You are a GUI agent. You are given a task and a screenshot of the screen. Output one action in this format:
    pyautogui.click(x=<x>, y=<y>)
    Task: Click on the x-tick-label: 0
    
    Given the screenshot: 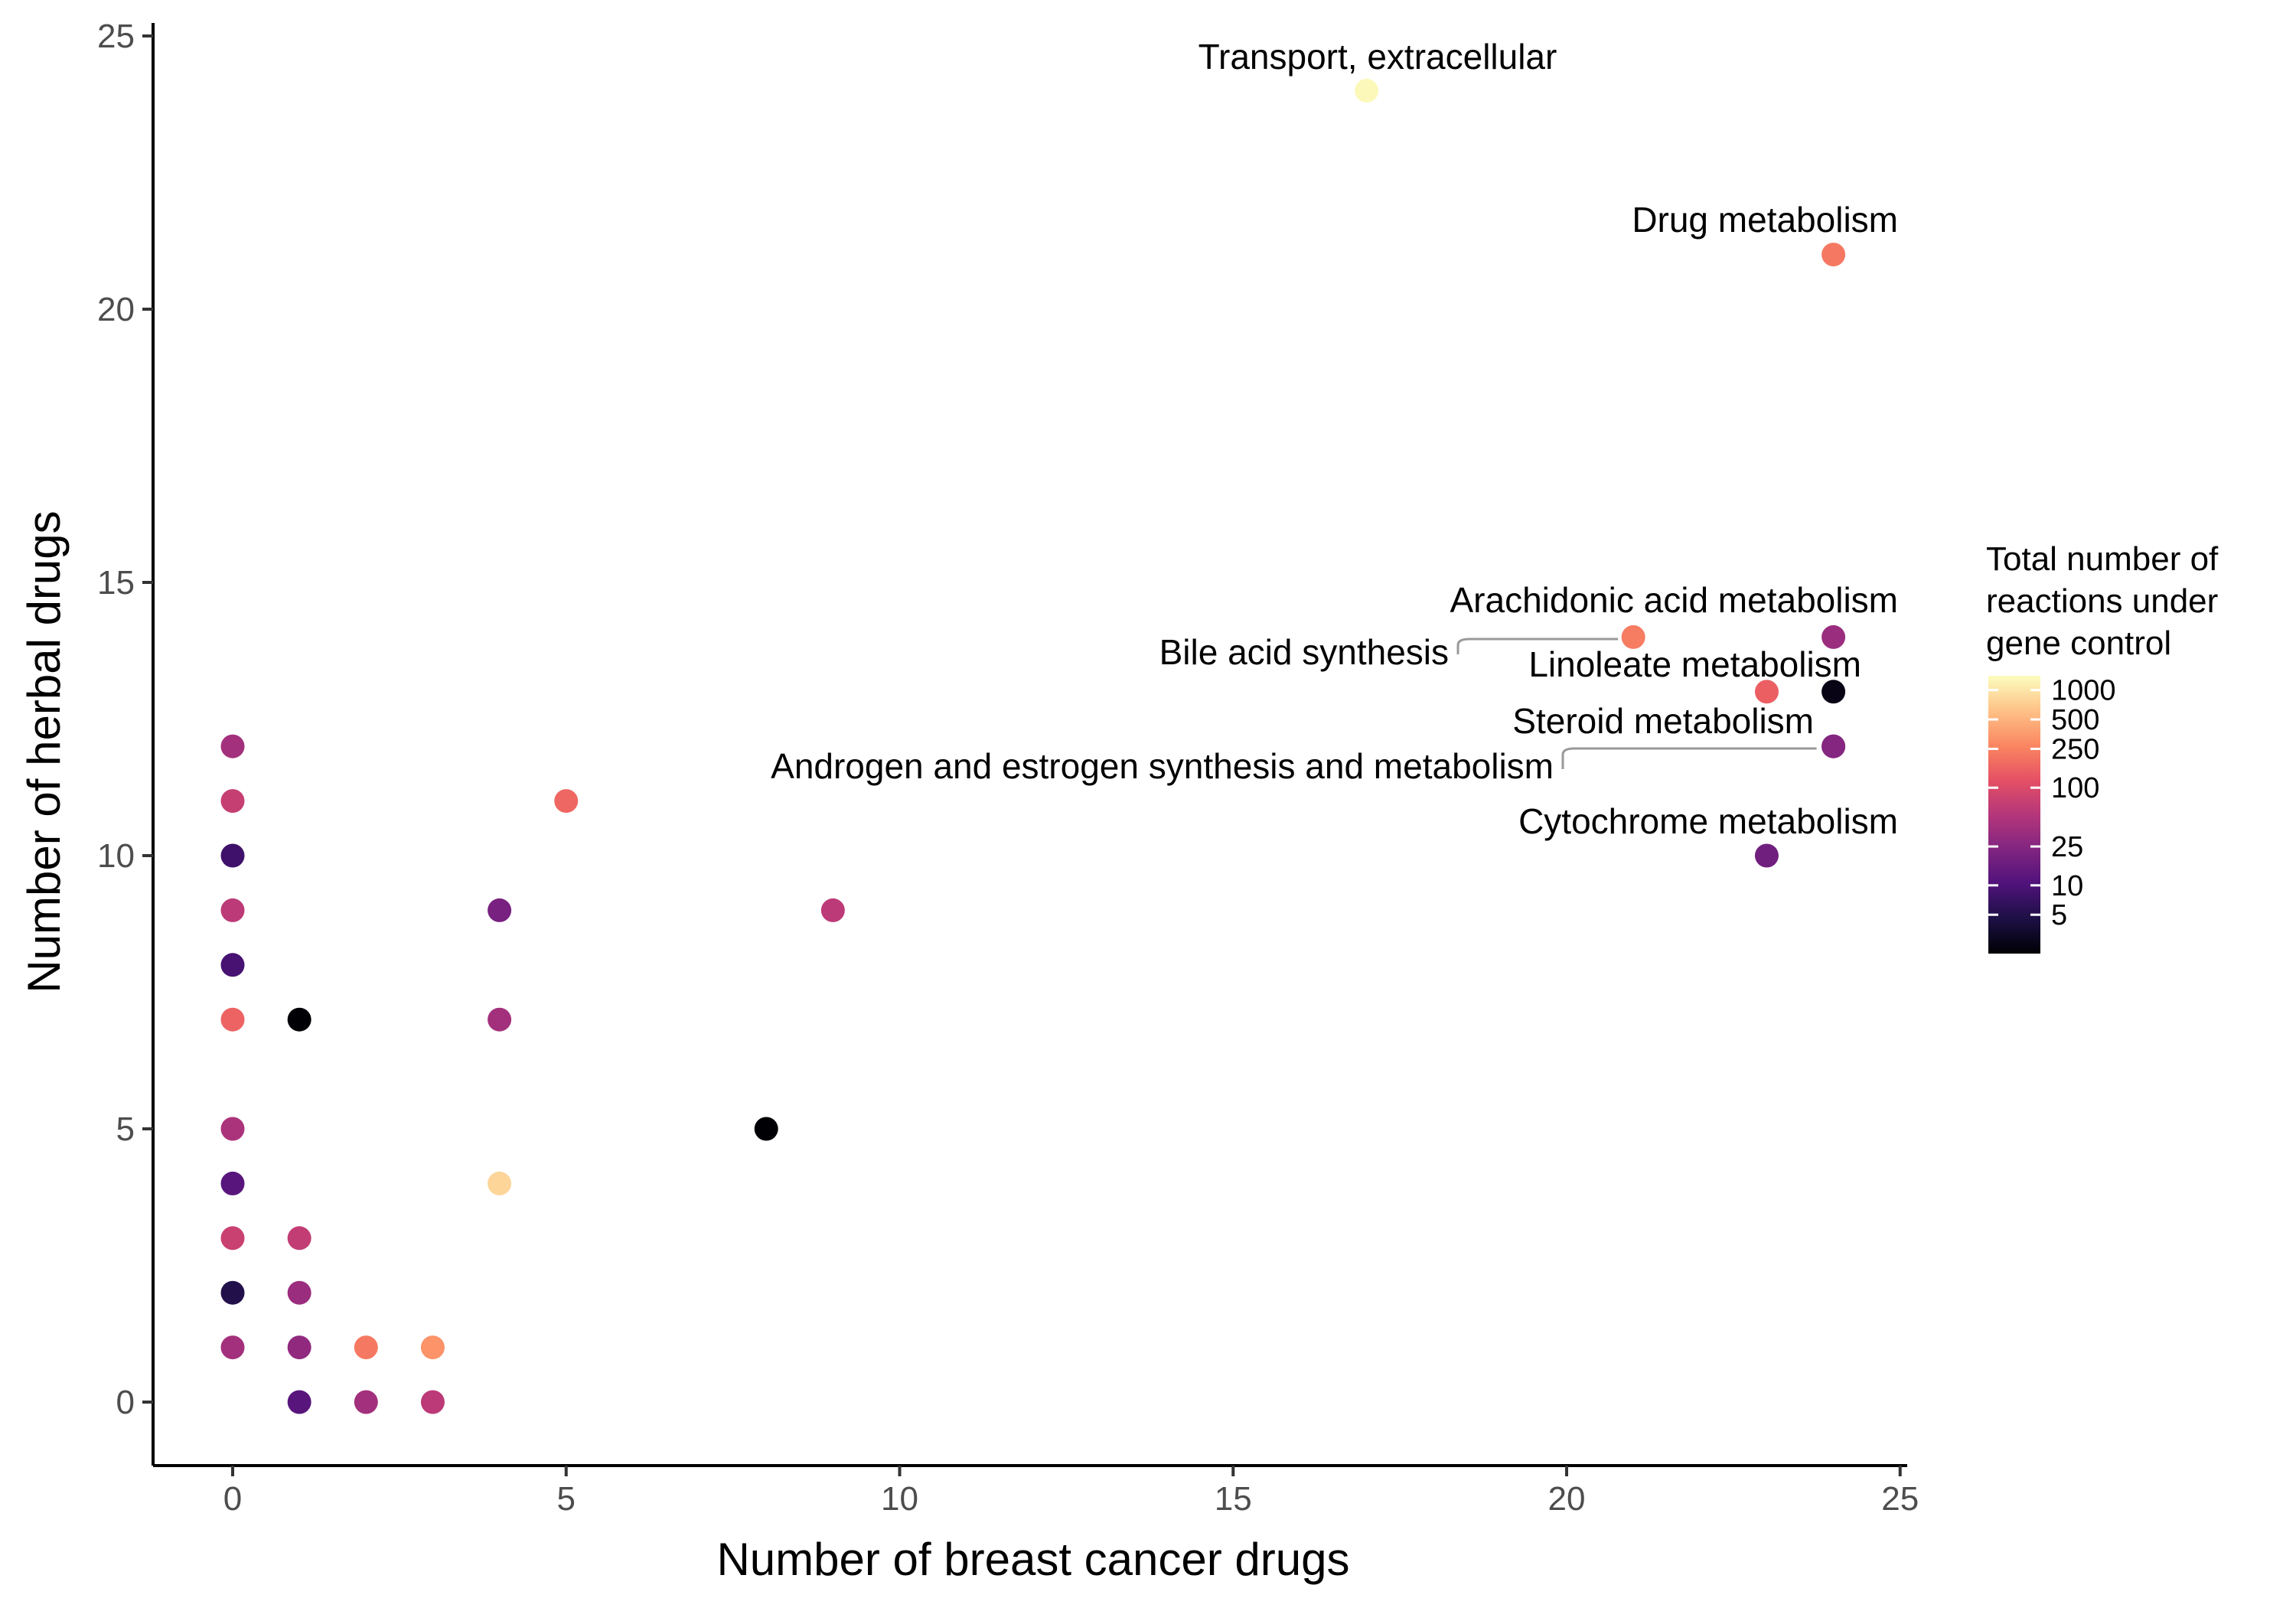 What is the action you would take?
    pyautogui.click(x=232, y=1499)
    